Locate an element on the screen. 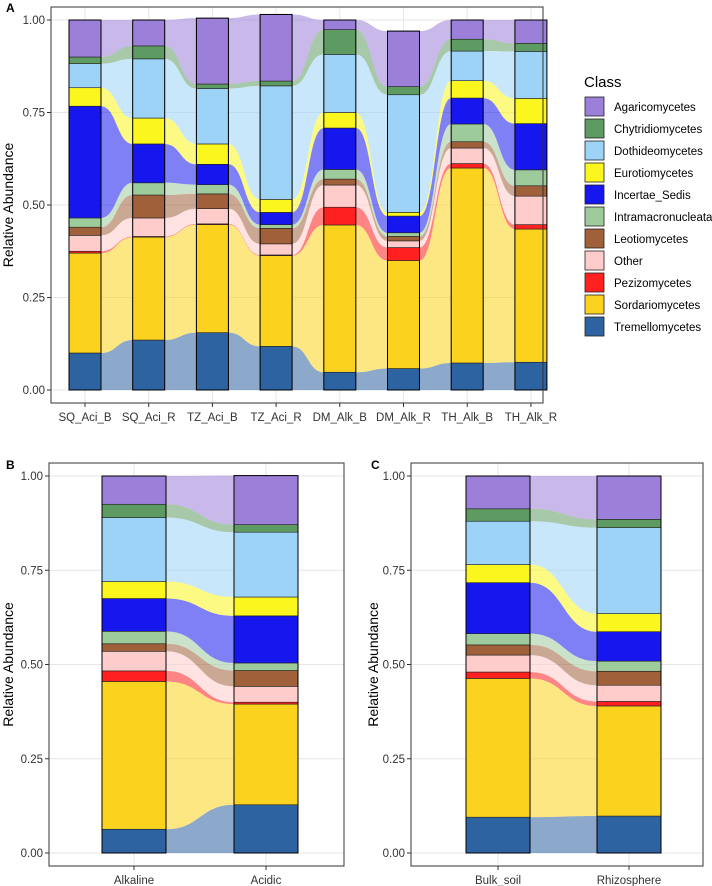 This screenshot has height=886, width=712. bar-segment-th-alk-b-agaricomycetes is located at coordinates (467, 29).